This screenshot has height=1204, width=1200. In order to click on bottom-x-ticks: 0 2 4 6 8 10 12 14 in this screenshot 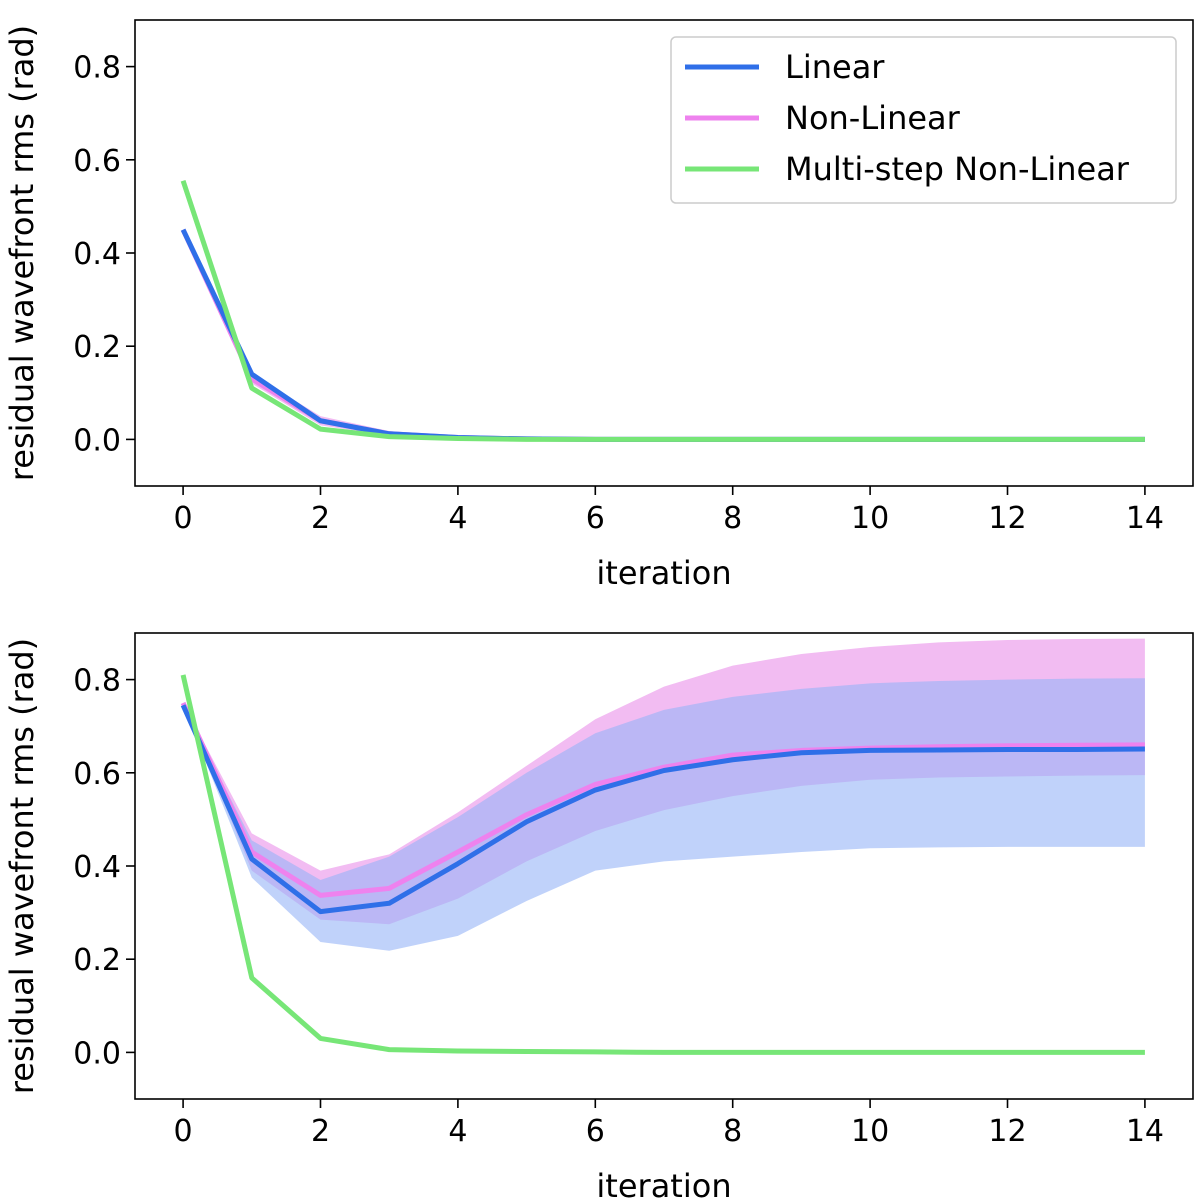, I will do `click(669, 1124)`.